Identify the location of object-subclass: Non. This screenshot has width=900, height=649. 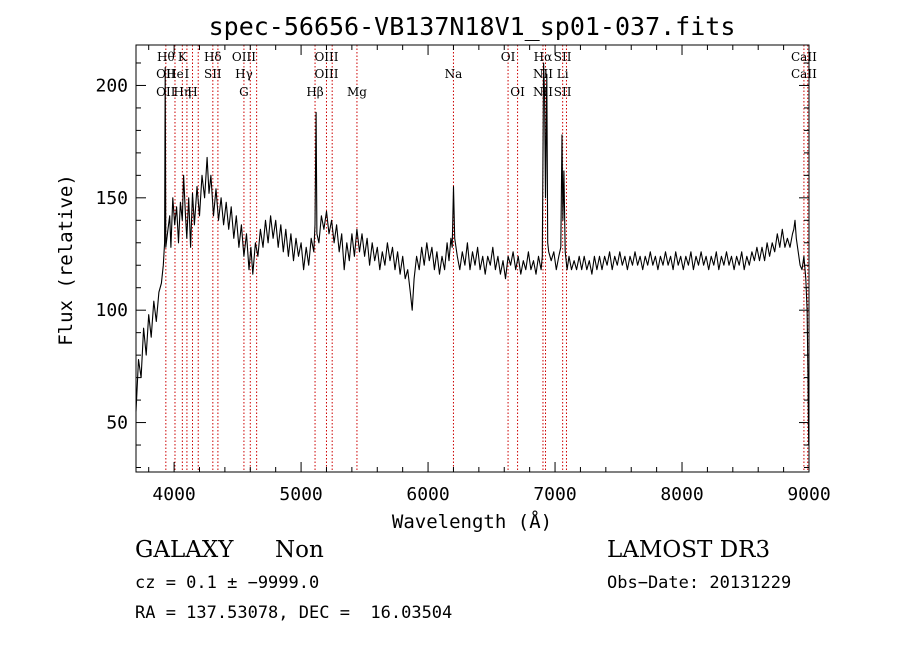
(299, 550).